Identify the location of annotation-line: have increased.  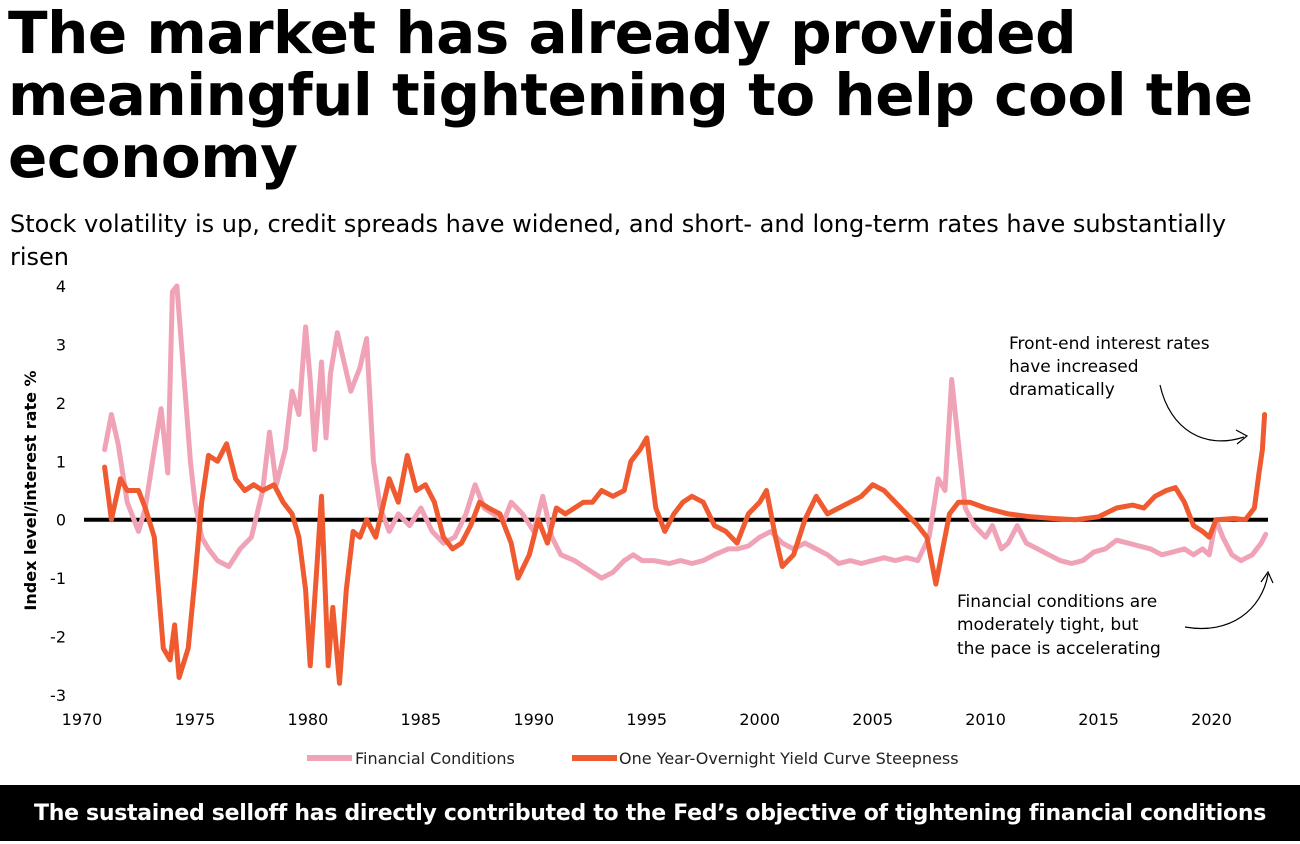
(1074, 367).